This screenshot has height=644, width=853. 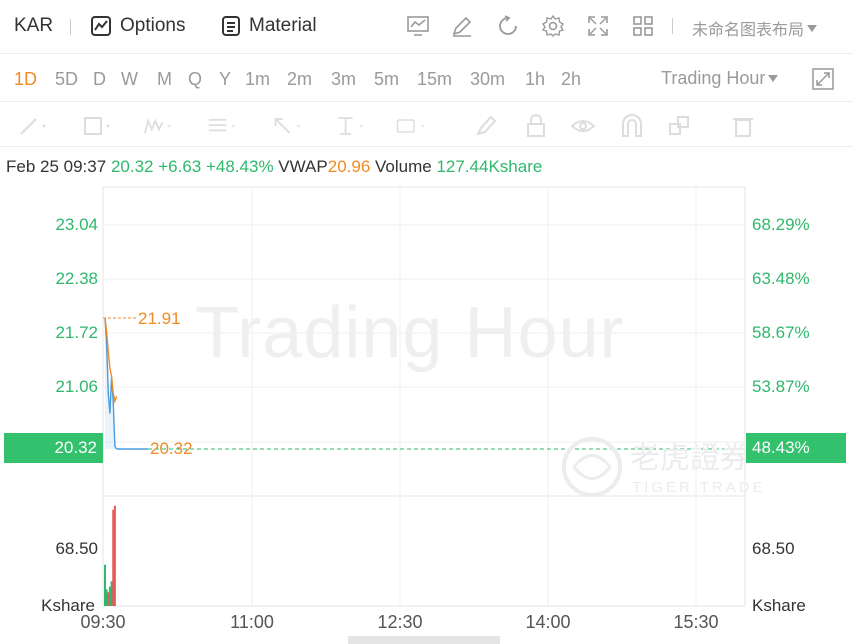 What do you see at coordinates (222, 126) in the screenshot?
I see `fib-tool-icon` at bounding box center [222, 126].